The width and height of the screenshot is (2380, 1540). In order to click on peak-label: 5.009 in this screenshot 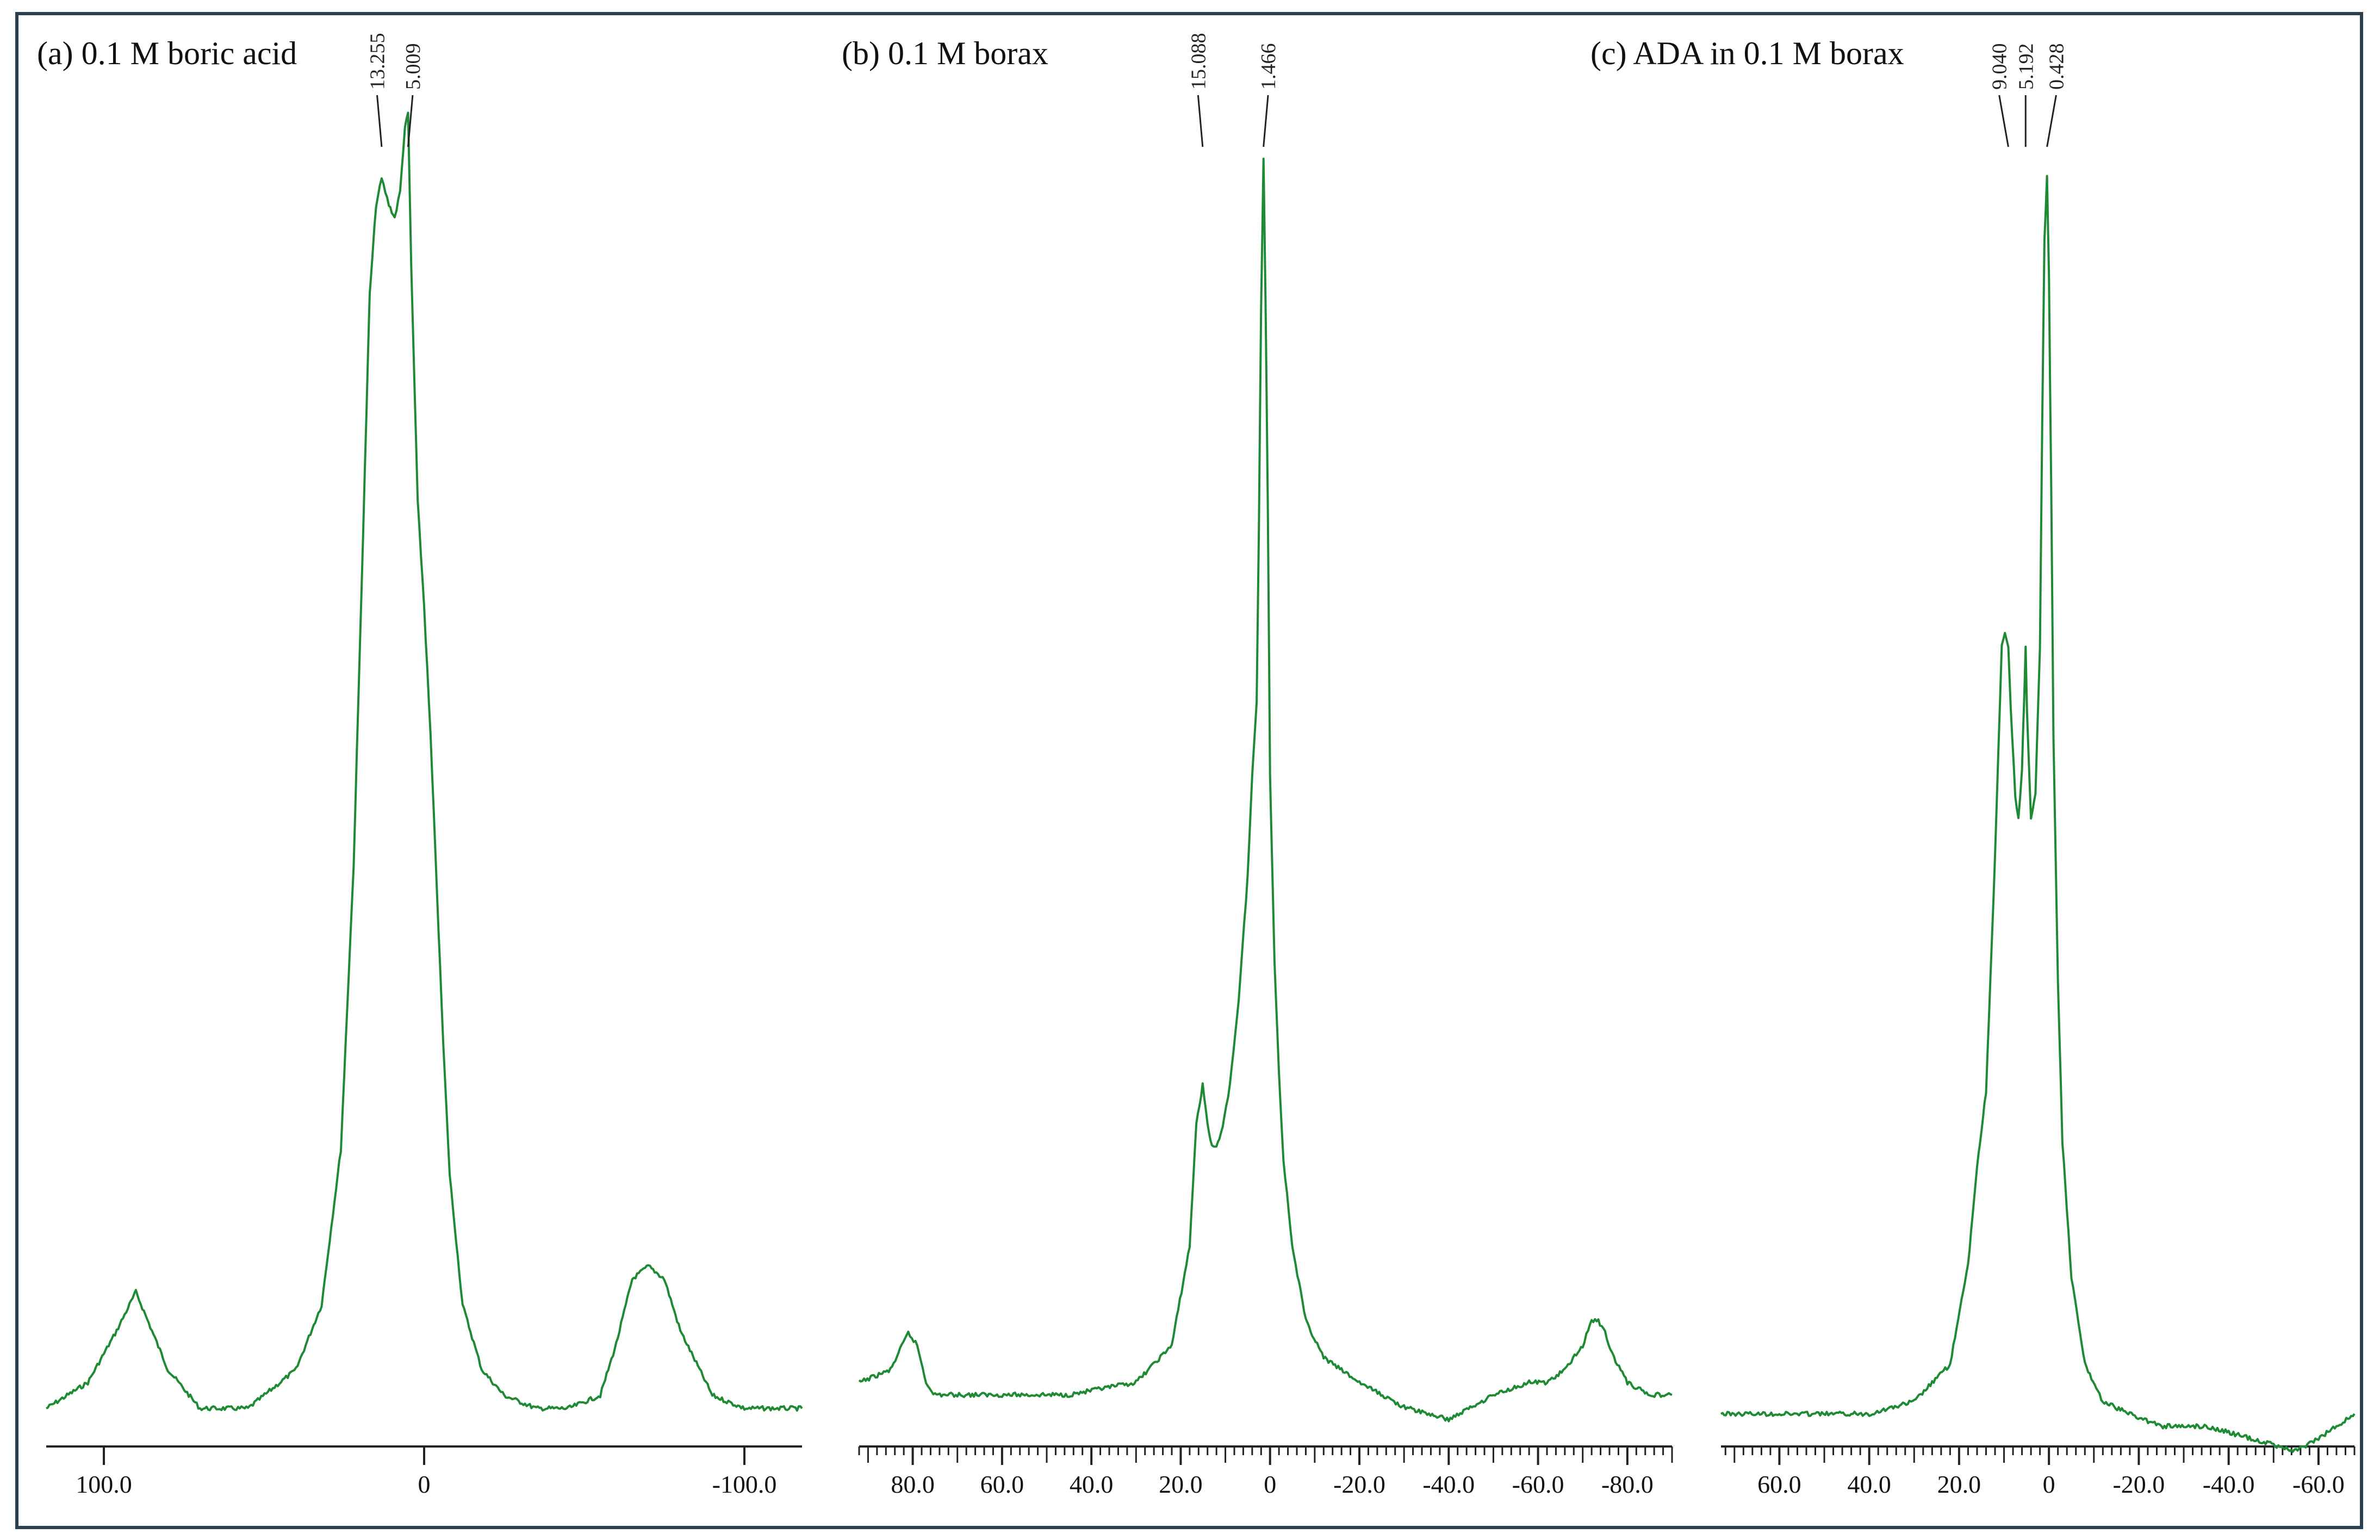, I will do `click(413, 67)`.